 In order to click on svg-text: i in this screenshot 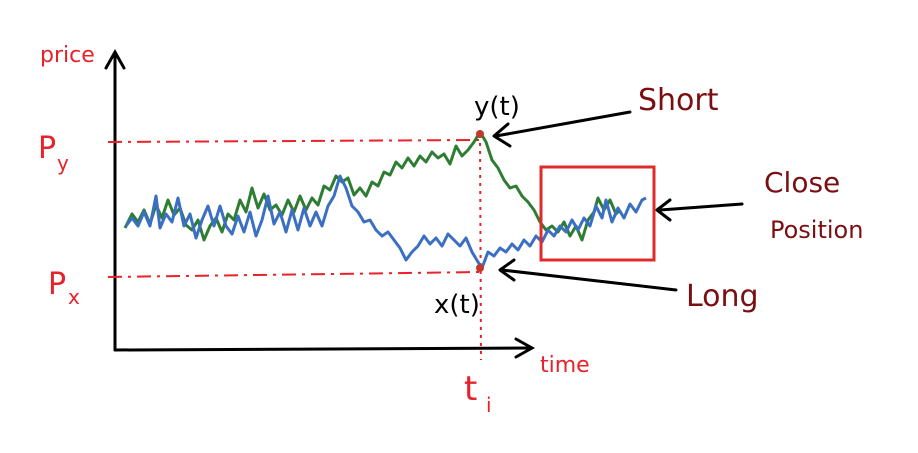, I will do `click(489, 405)`.